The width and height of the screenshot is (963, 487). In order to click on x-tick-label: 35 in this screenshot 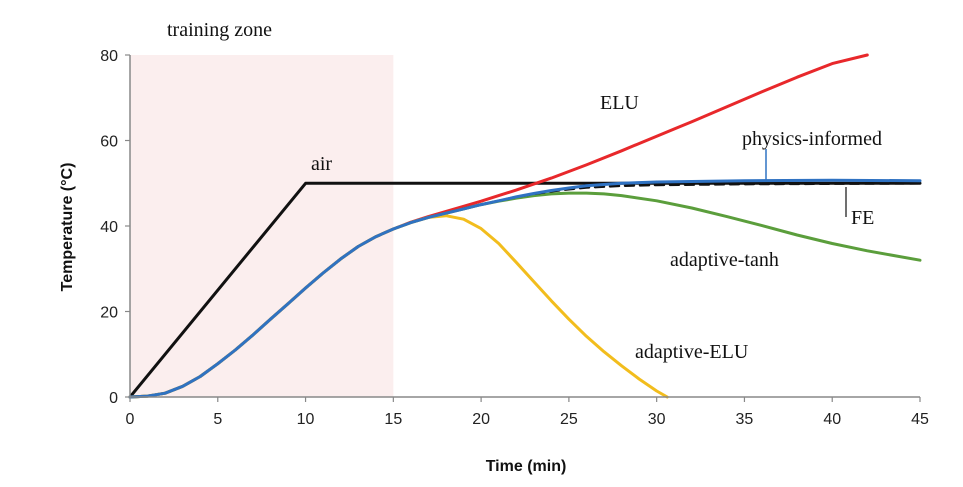, I will do `click(745, 419)`.